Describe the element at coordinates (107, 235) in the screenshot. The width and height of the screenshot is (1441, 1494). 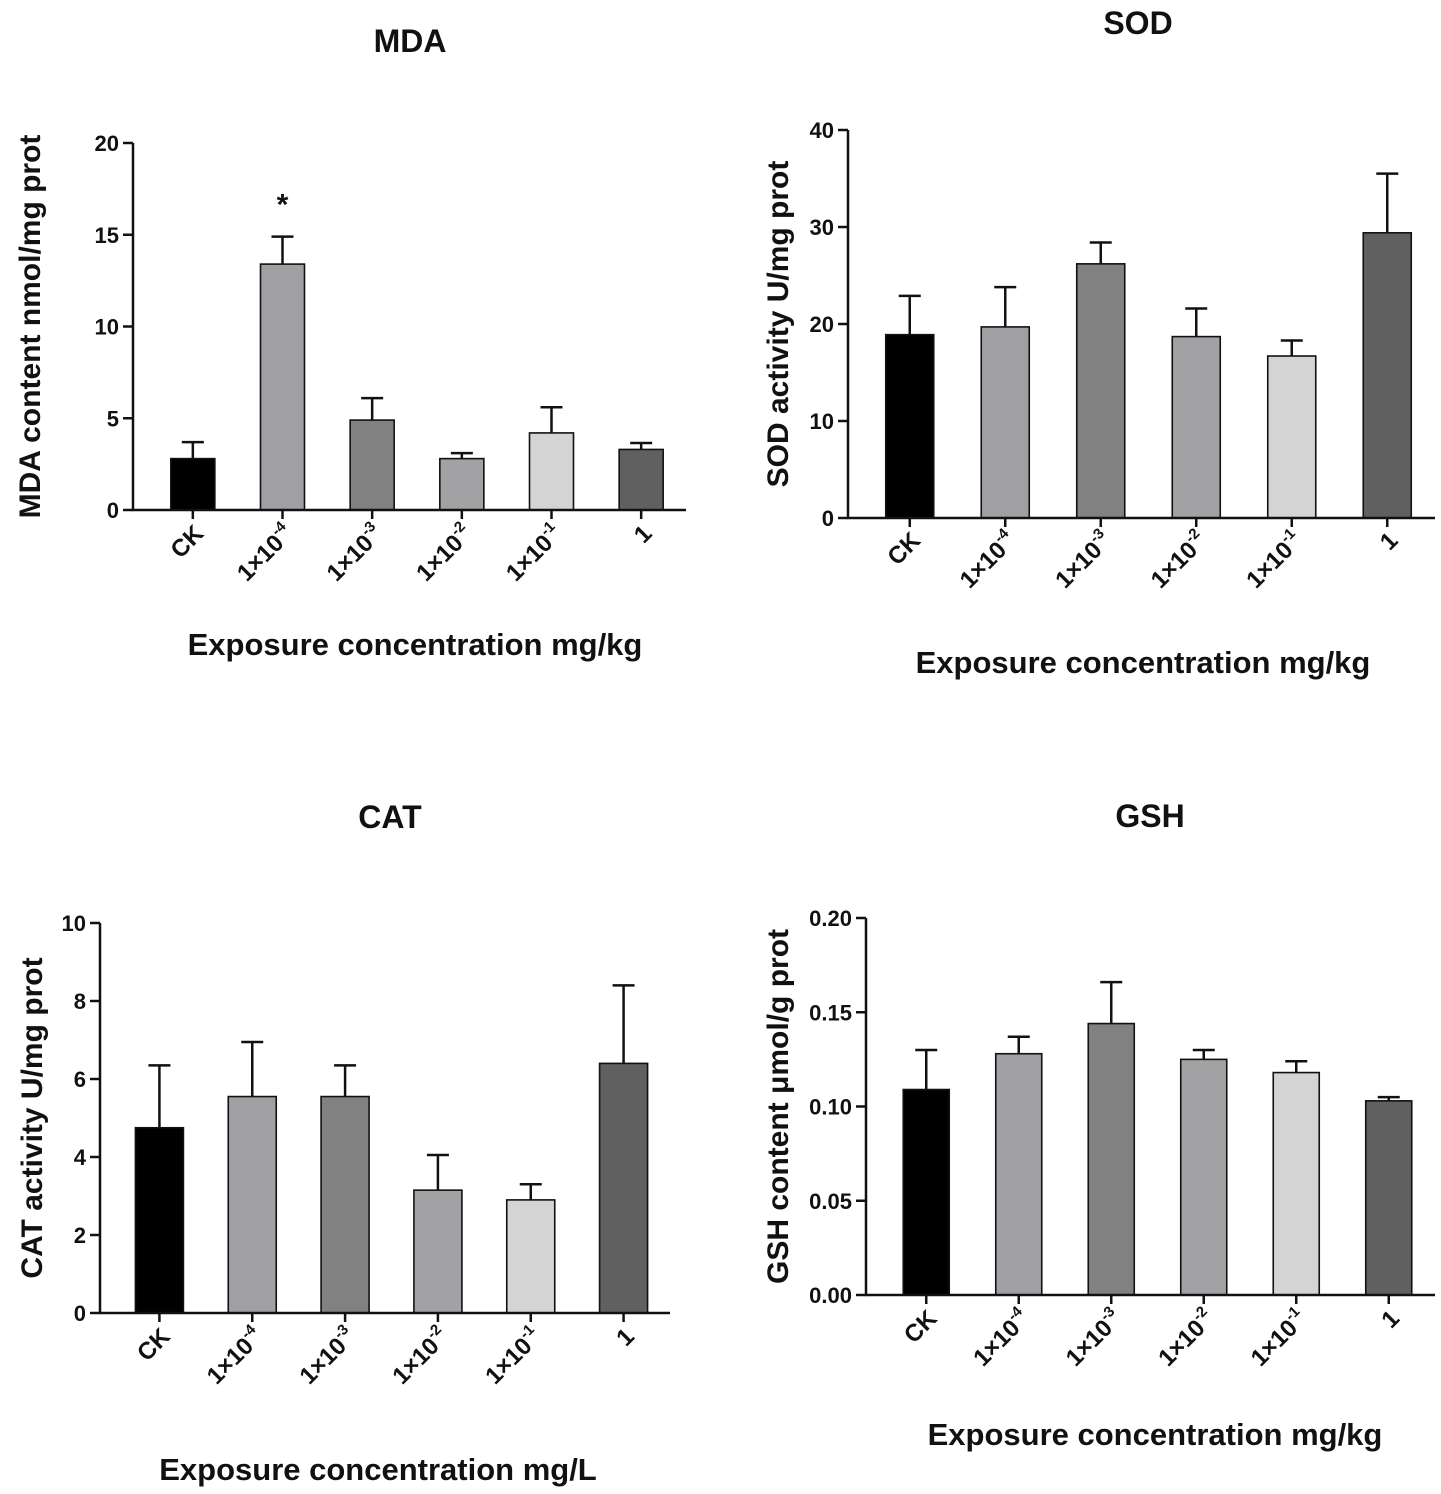
I see `y-tick-label: 15` at that location.